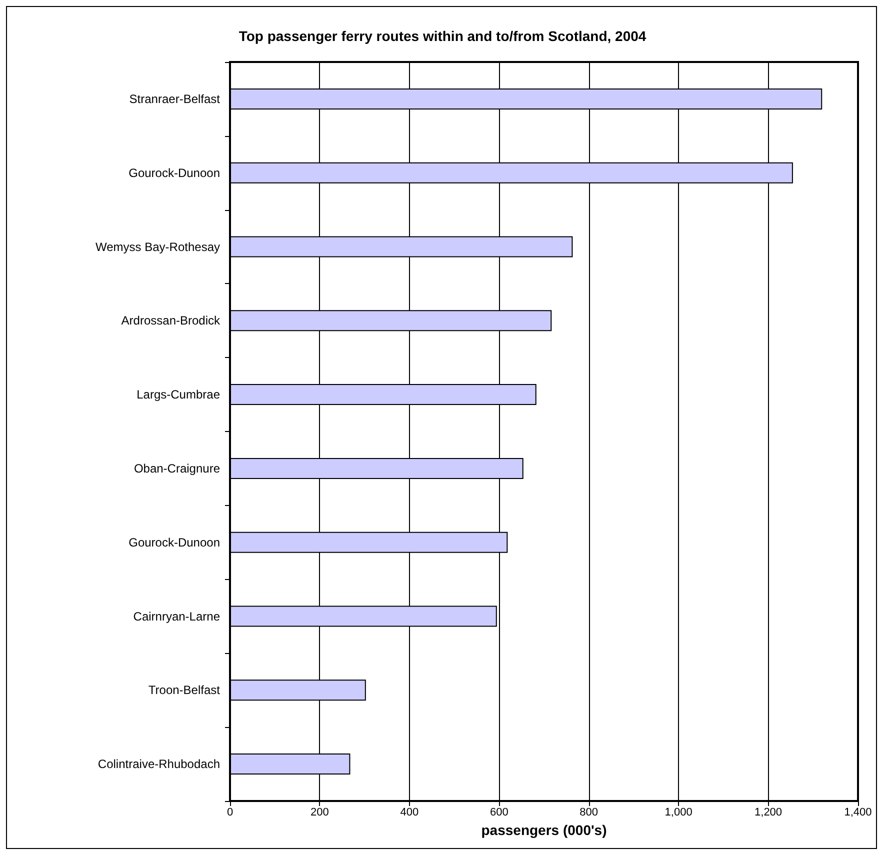 This screenshot has width=885, height=857. Describe the element at coordinates (768, 812) in the screenshot. I see `x-tick-label: 1,200` at that location.